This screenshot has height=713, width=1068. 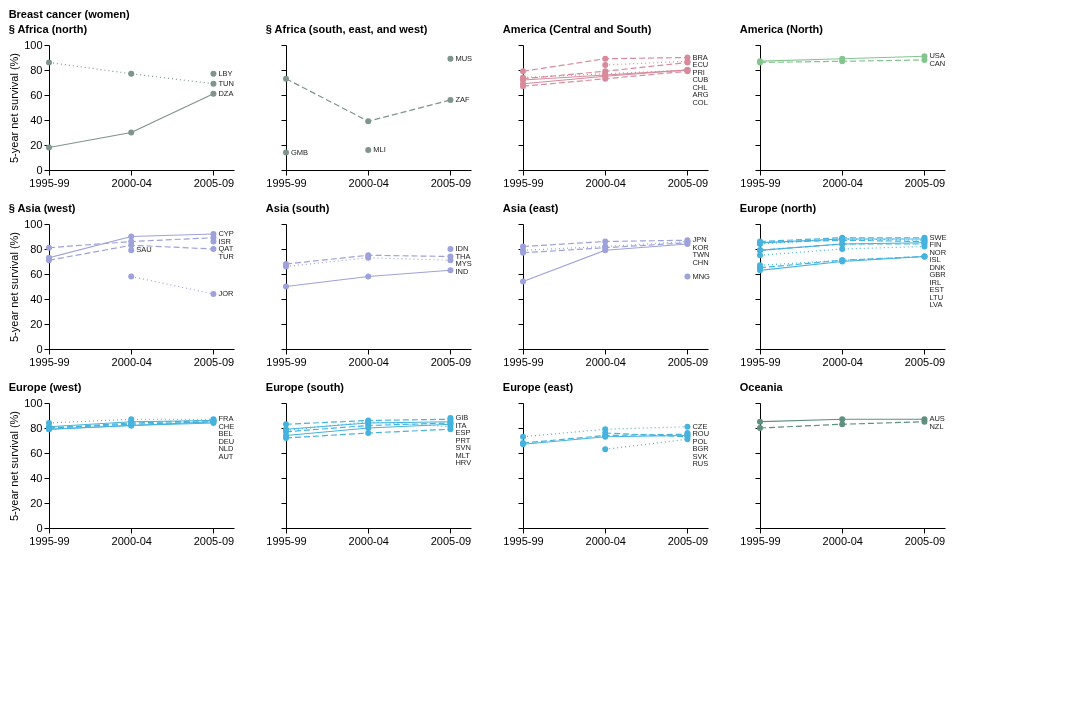 What do you see at coordinates (45, 387) in the screenshot?
I see `chart-title: Europe (west)` at bounding box center [45, 387].